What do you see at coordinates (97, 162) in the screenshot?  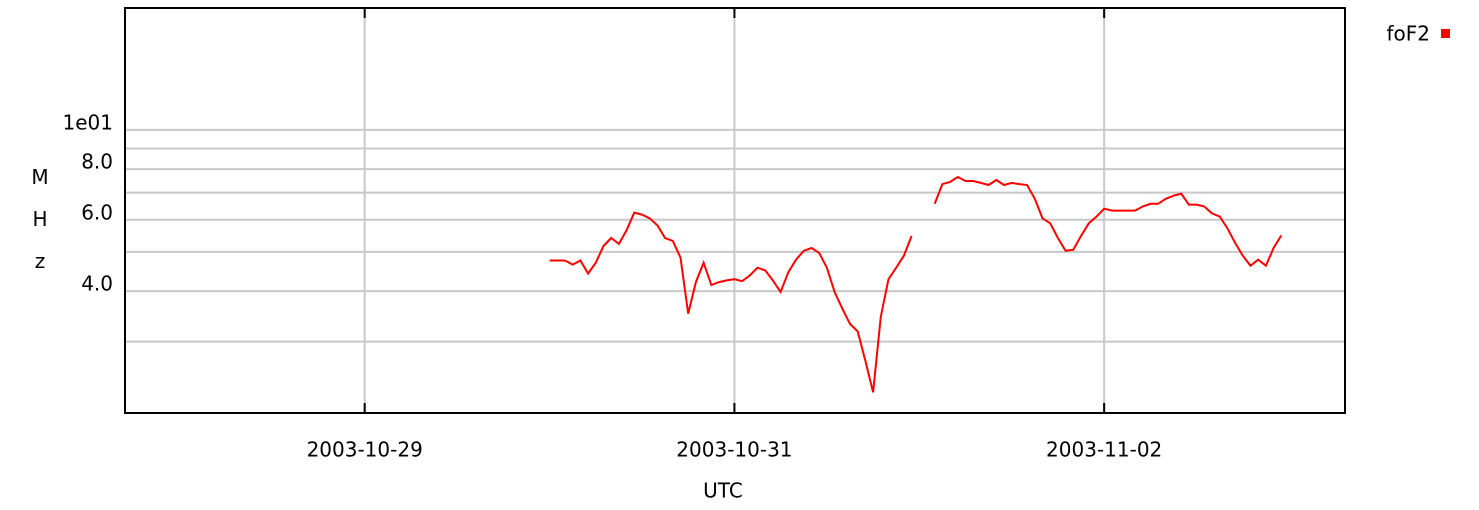 I see `y-tick-label: 8.0` at bounding box center [97, 162].